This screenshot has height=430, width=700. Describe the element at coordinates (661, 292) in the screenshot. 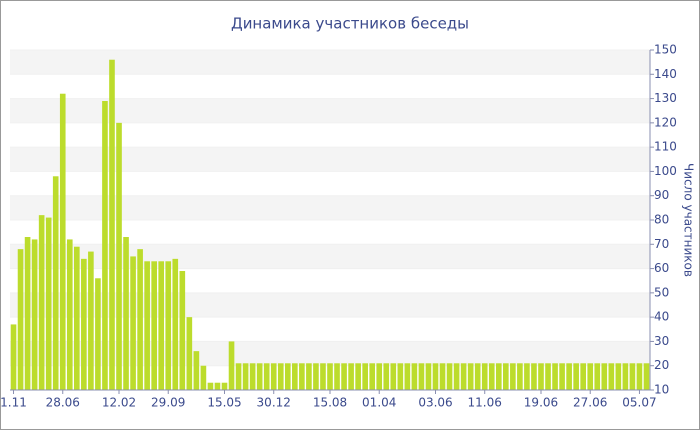

I see `y-tick-label: 50` at that location.